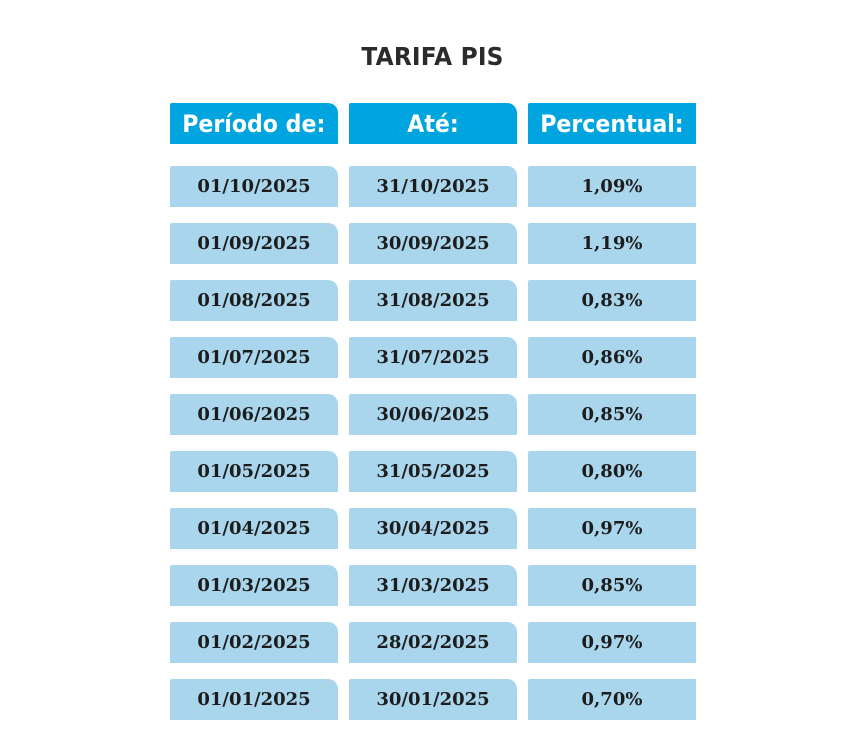 The image size is (865, 738). I want to click on cell-end-date: 30/09/2025, so click(433, 243).